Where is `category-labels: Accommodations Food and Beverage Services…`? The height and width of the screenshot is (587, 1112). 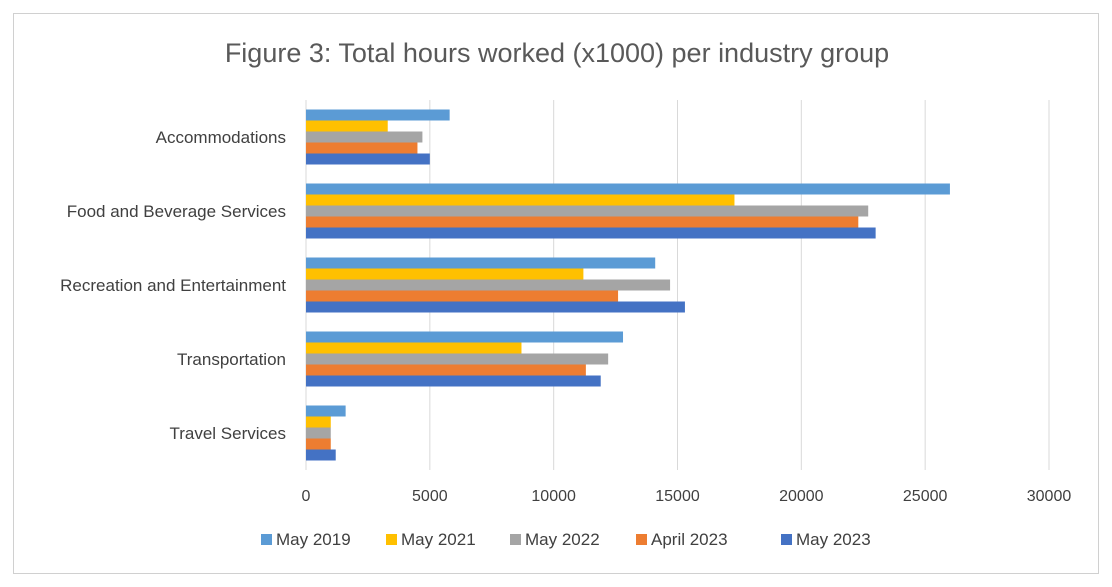 category-labels: Accommodations Food and Beverage Services… is located at coordinates (173, 285).